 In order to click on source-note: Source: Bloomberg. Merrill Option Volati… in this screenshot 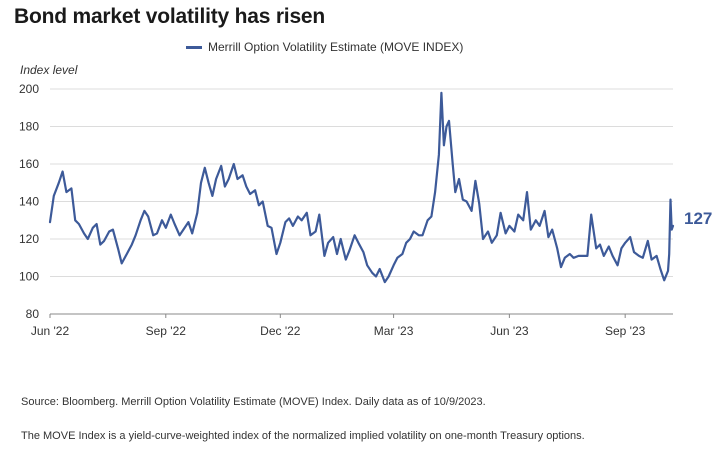, I will do `click(253, 402)`.